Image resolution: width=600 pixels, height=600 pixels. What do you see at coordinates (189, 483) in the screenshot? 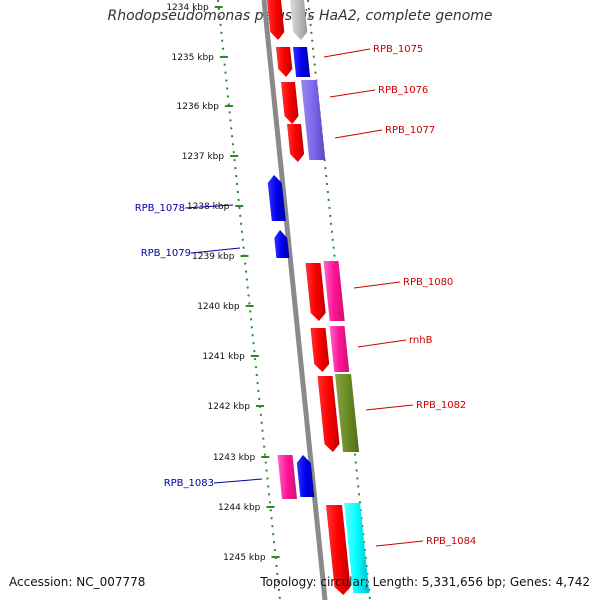
I see `gene-label: RPB_1083` at bounding box center [189, 483].